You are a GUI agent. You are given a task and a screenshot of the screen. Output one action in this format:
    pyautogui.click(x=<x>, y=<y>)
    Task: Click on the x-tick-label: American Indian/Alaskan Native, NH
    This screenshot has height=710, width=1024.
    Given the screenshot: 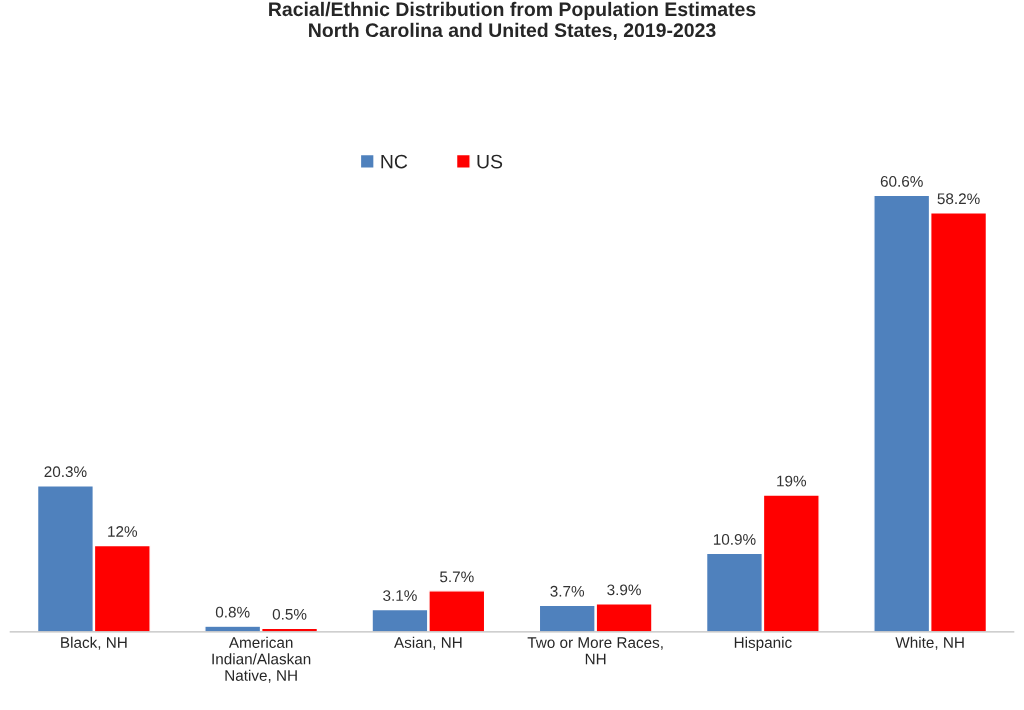 What is the action you would take?
    pyautogui.click(x=261, y=659)
    